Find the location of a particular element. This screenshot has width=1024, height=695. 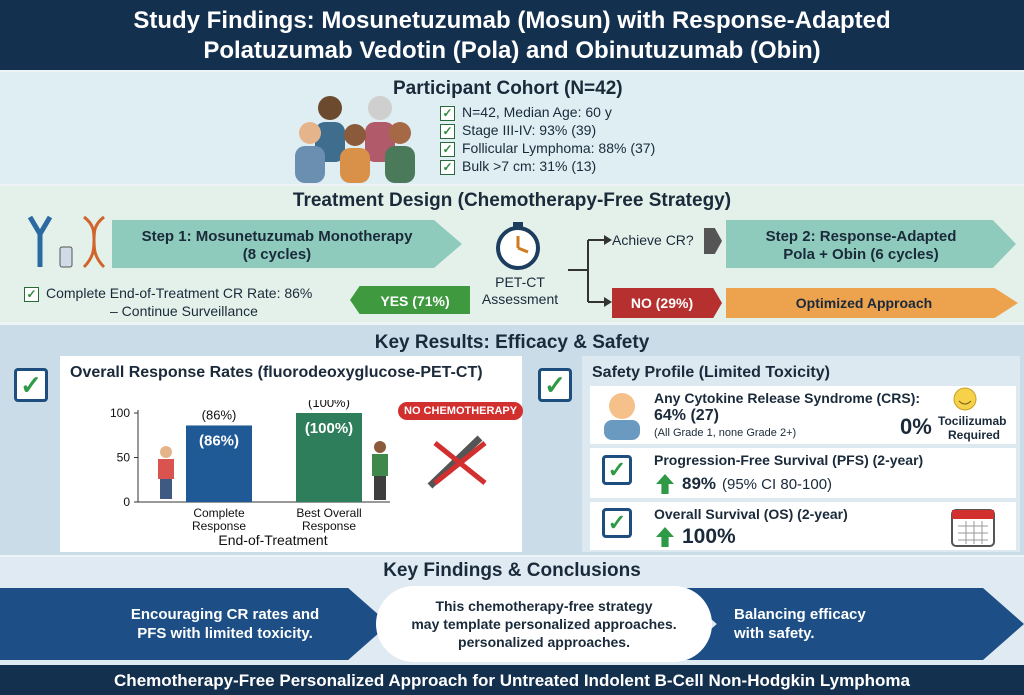

yes-arrow is located at coordinates (410, 300).